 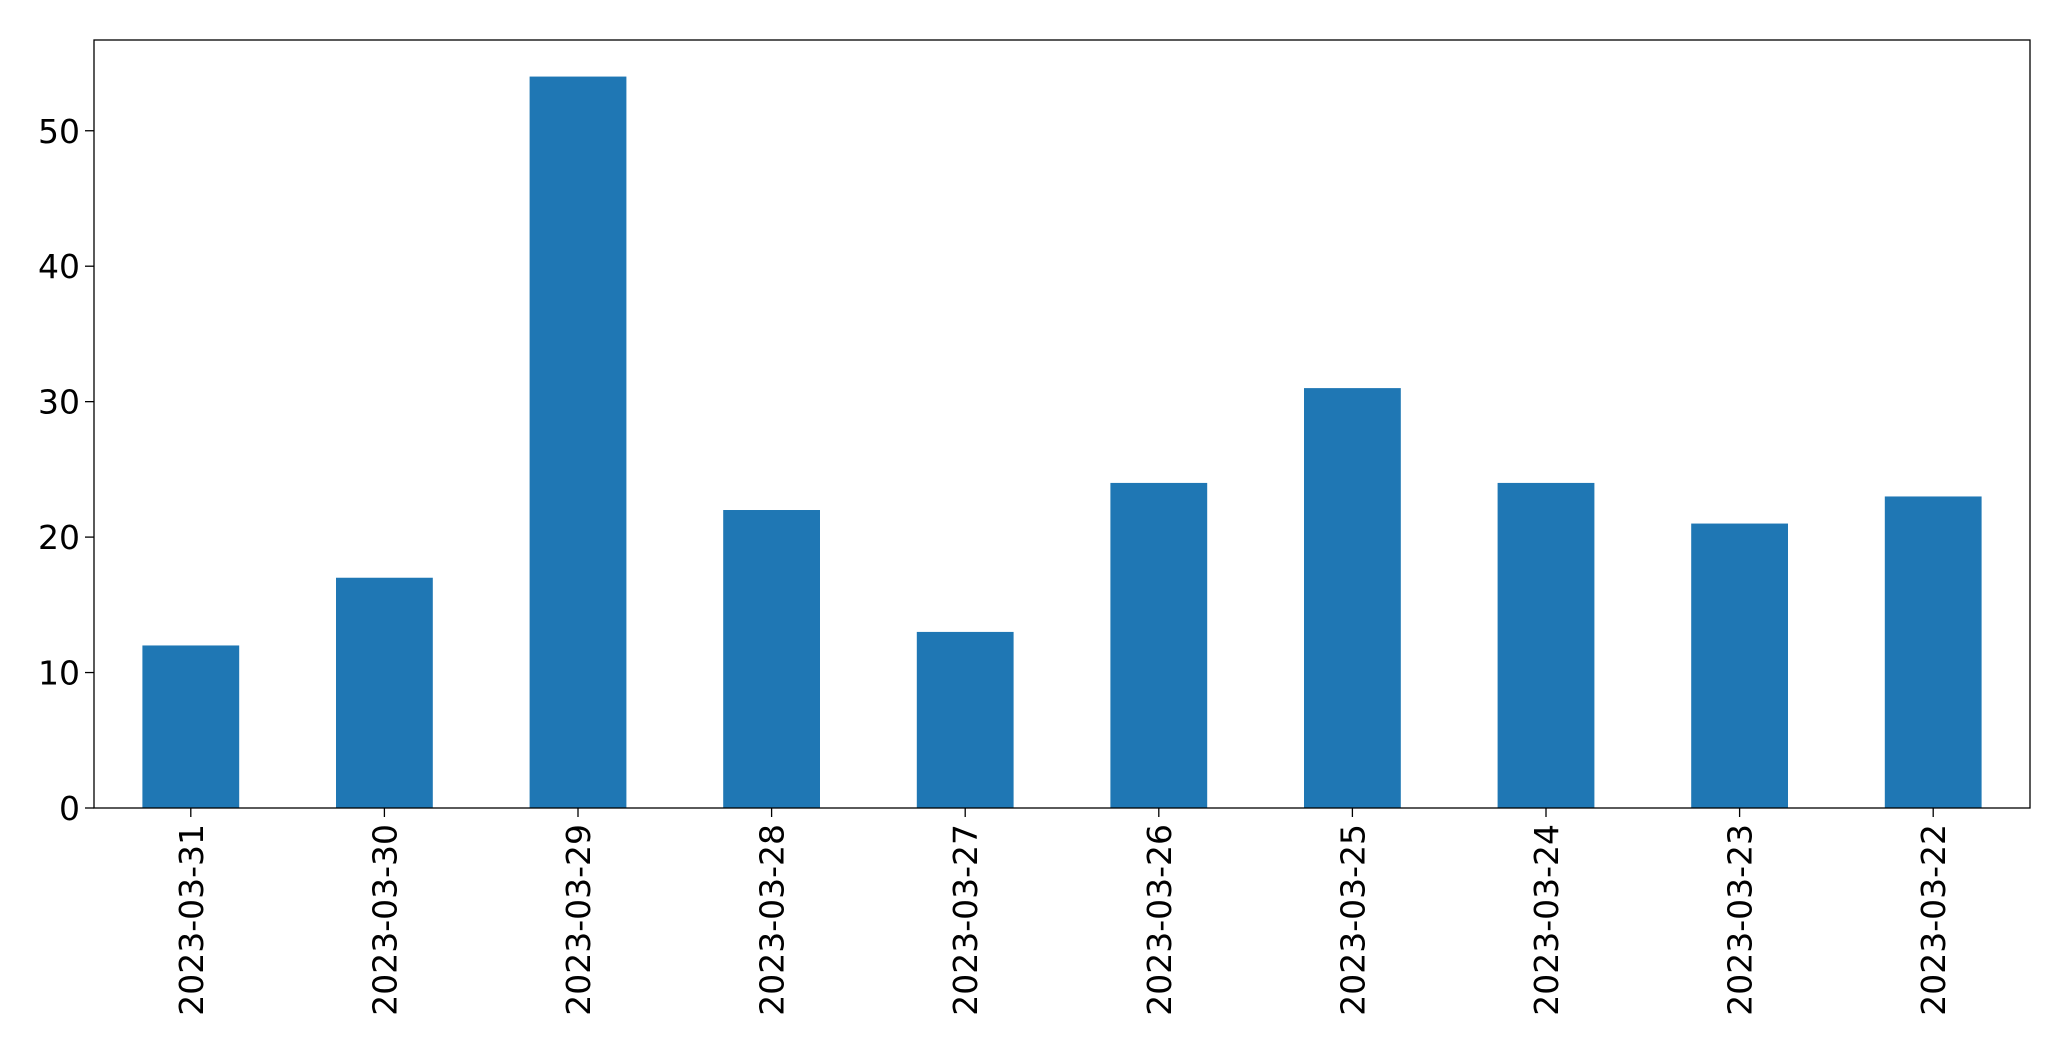 I want to click on y-tick-label: 40, so click(x=59, y=266).